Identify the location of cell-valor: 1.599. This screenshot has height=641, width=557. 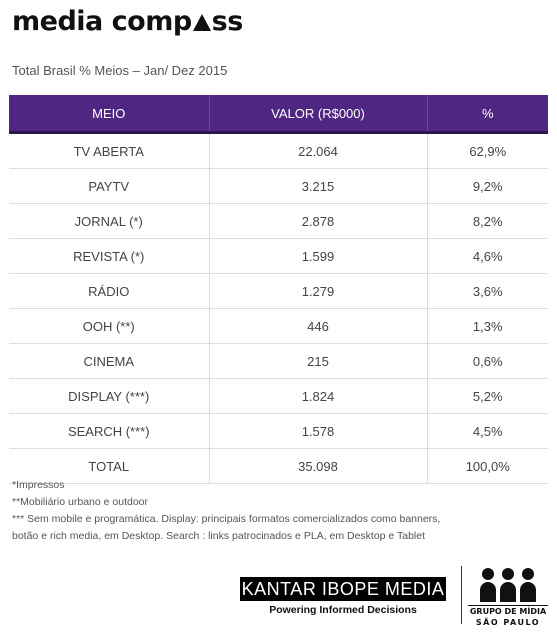
(317, 256).